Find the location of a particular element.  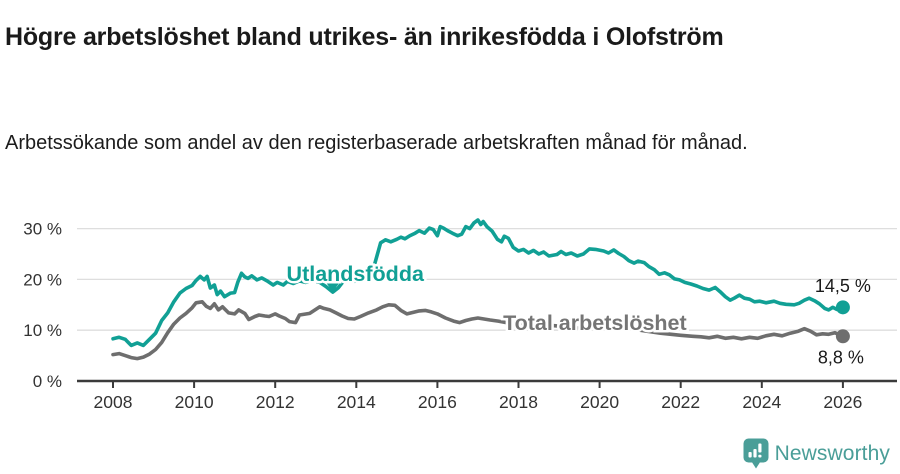

x-tick-label-2022: 2022 is located at coordinates (680, 402).